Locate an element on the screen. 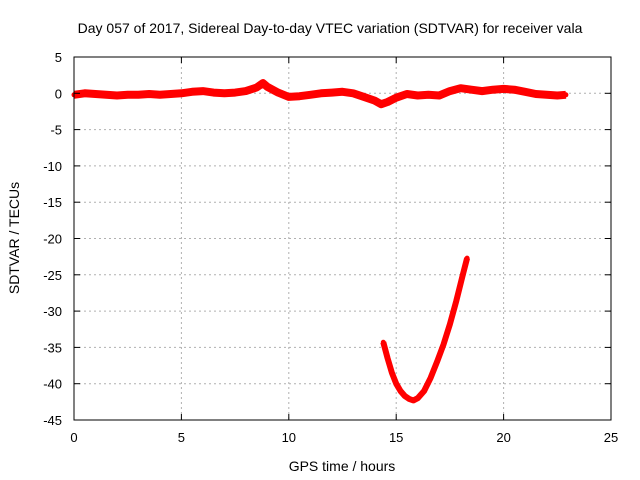  y-tick-label: 0 is located at coordinates (58, 93).